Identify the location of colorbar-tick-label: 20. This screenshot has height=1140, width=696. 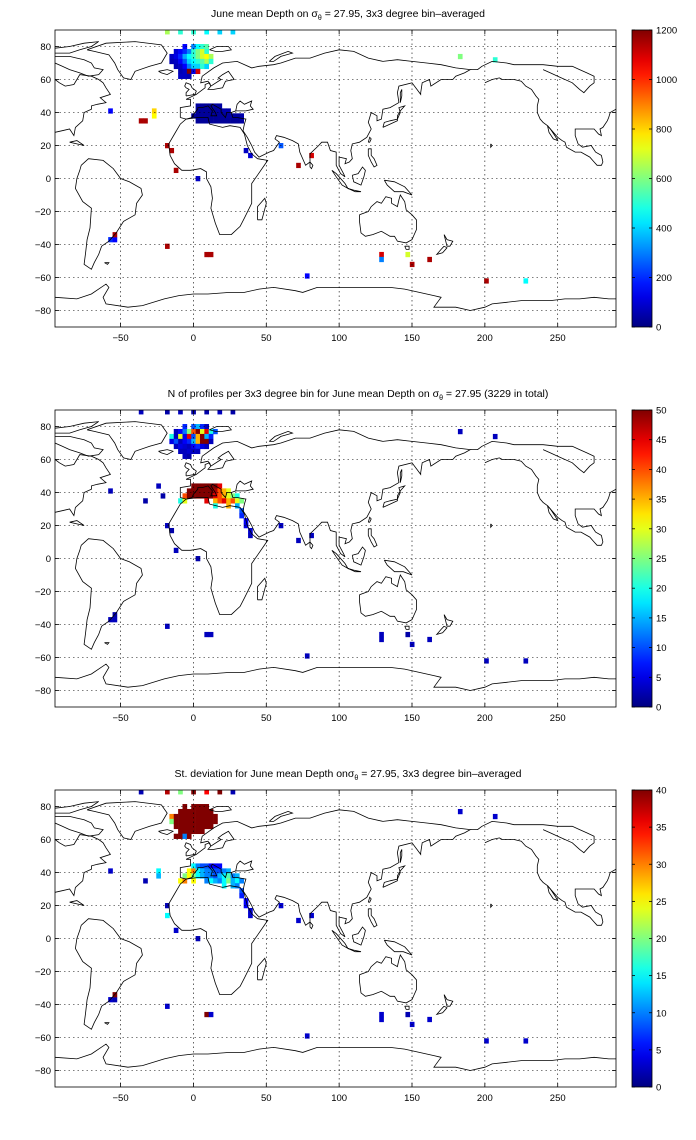
(661, 589).